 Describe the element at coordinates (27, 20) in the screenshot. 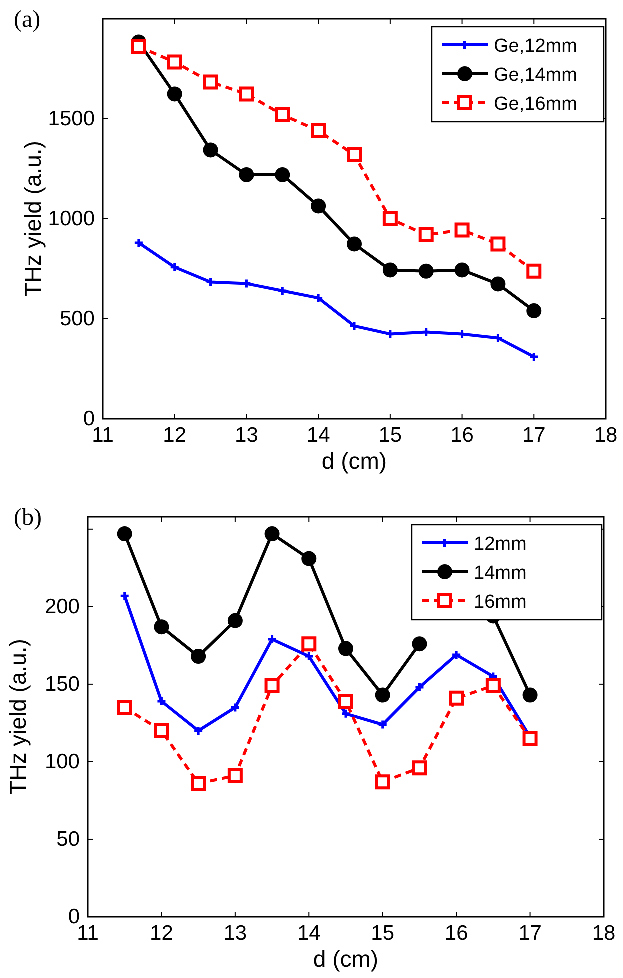

I see `chart-title: (a)` at that location.